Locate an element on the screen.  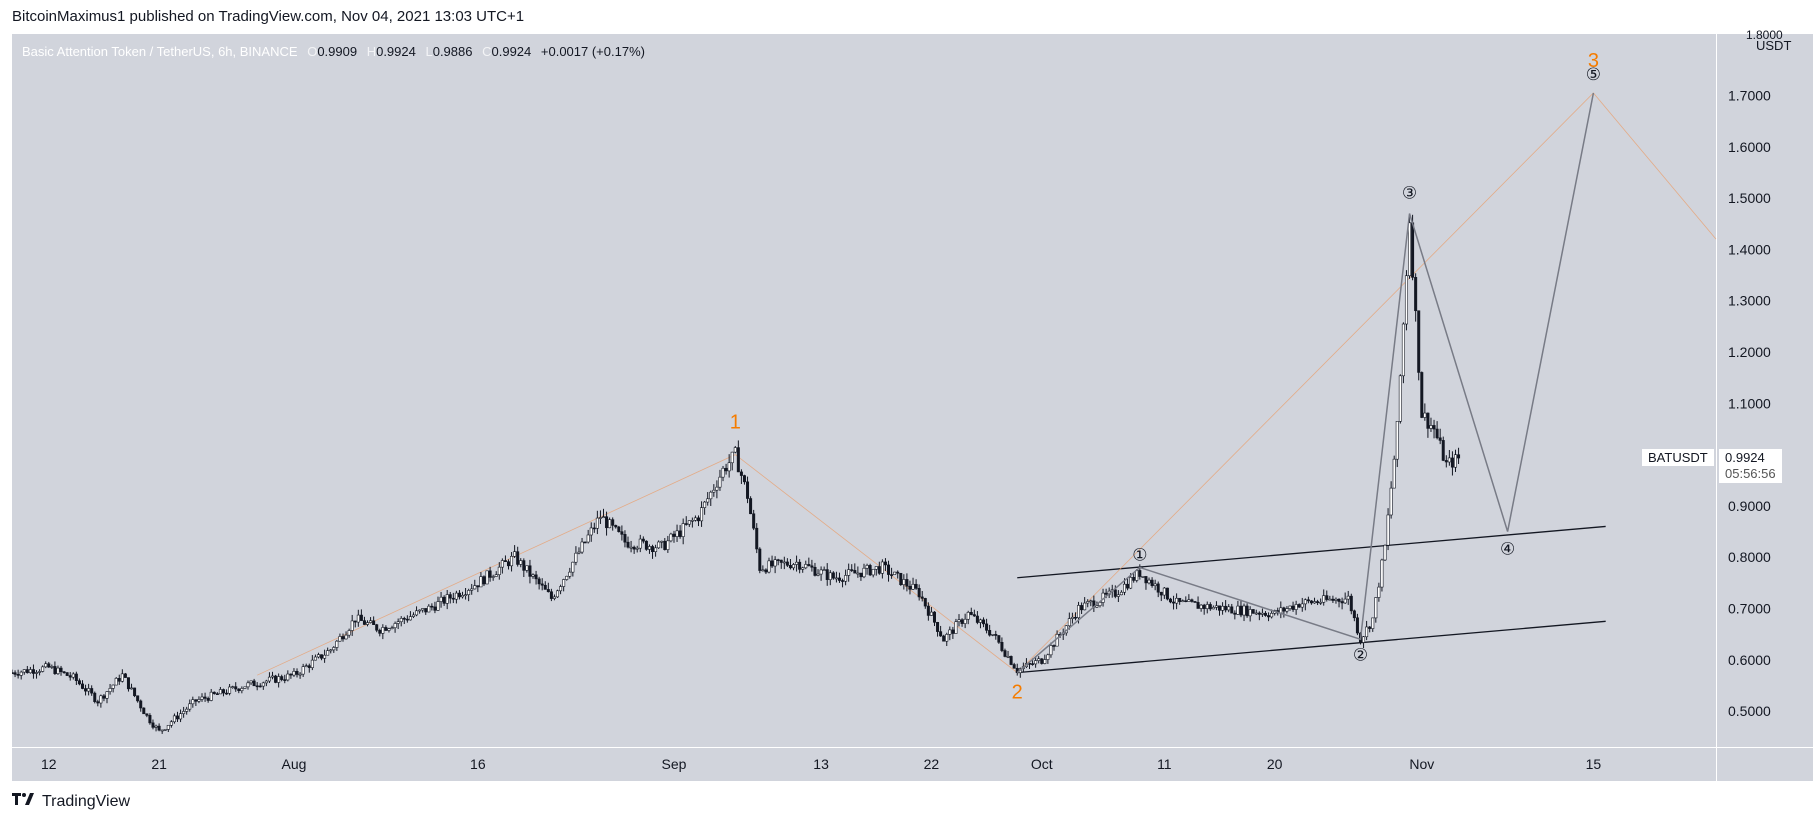
price-badge-value: 0.9924 is located at coordinates (1745, 457).